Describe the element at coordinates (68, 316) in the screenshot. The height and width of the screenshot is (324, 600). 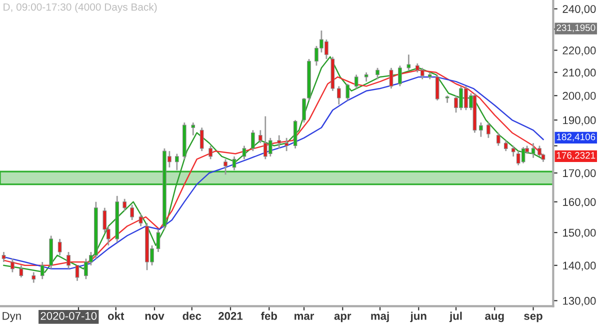
I see `text: 2020-07-10` at that location.